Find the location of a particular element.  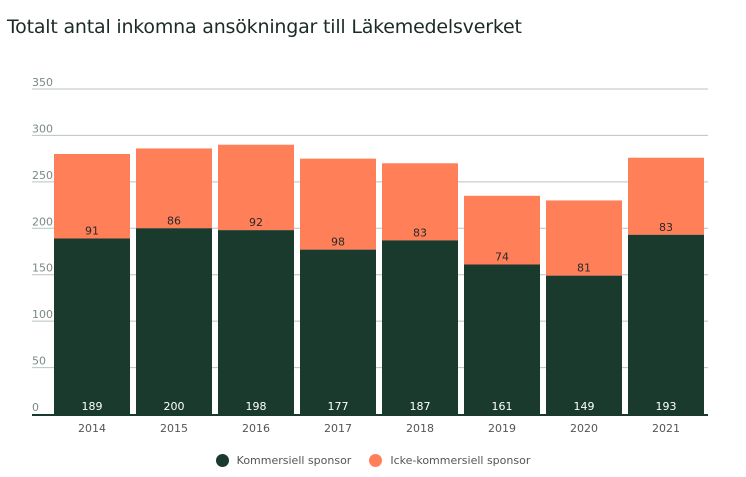

x-tick-label: 2021 is located at coordinates (666, 428).